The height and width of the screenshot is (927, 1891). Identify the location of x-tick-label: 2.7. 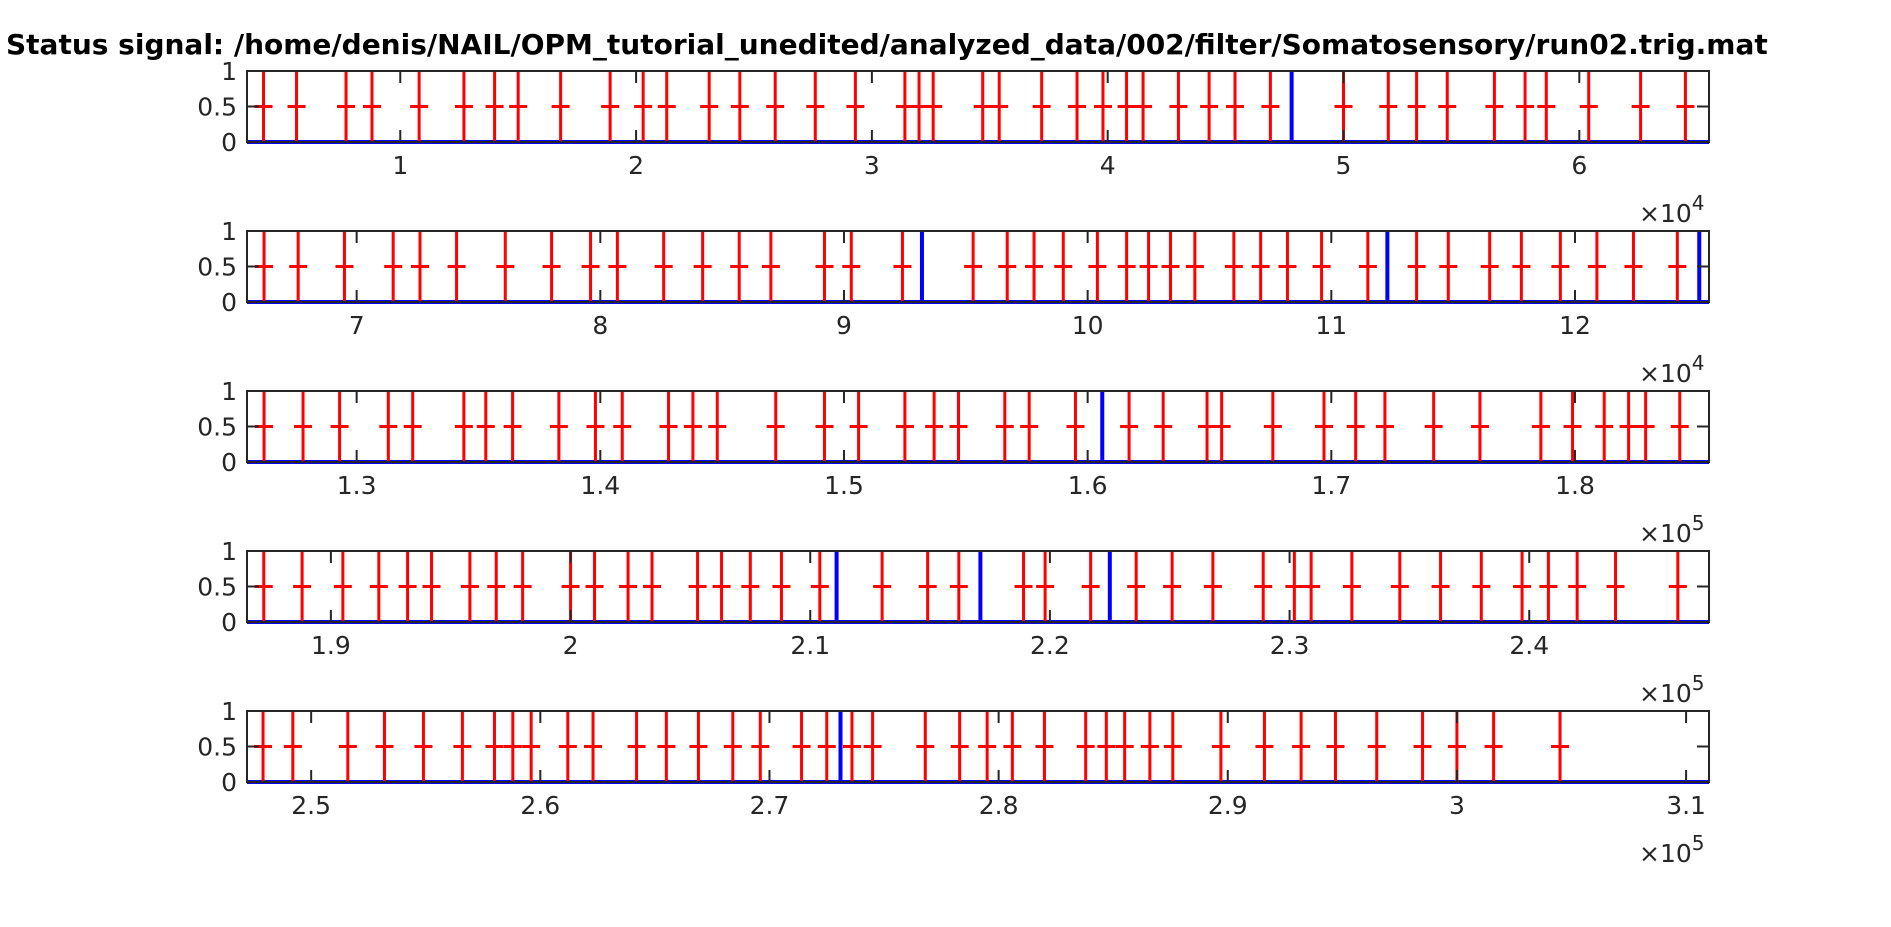
(770, 805).